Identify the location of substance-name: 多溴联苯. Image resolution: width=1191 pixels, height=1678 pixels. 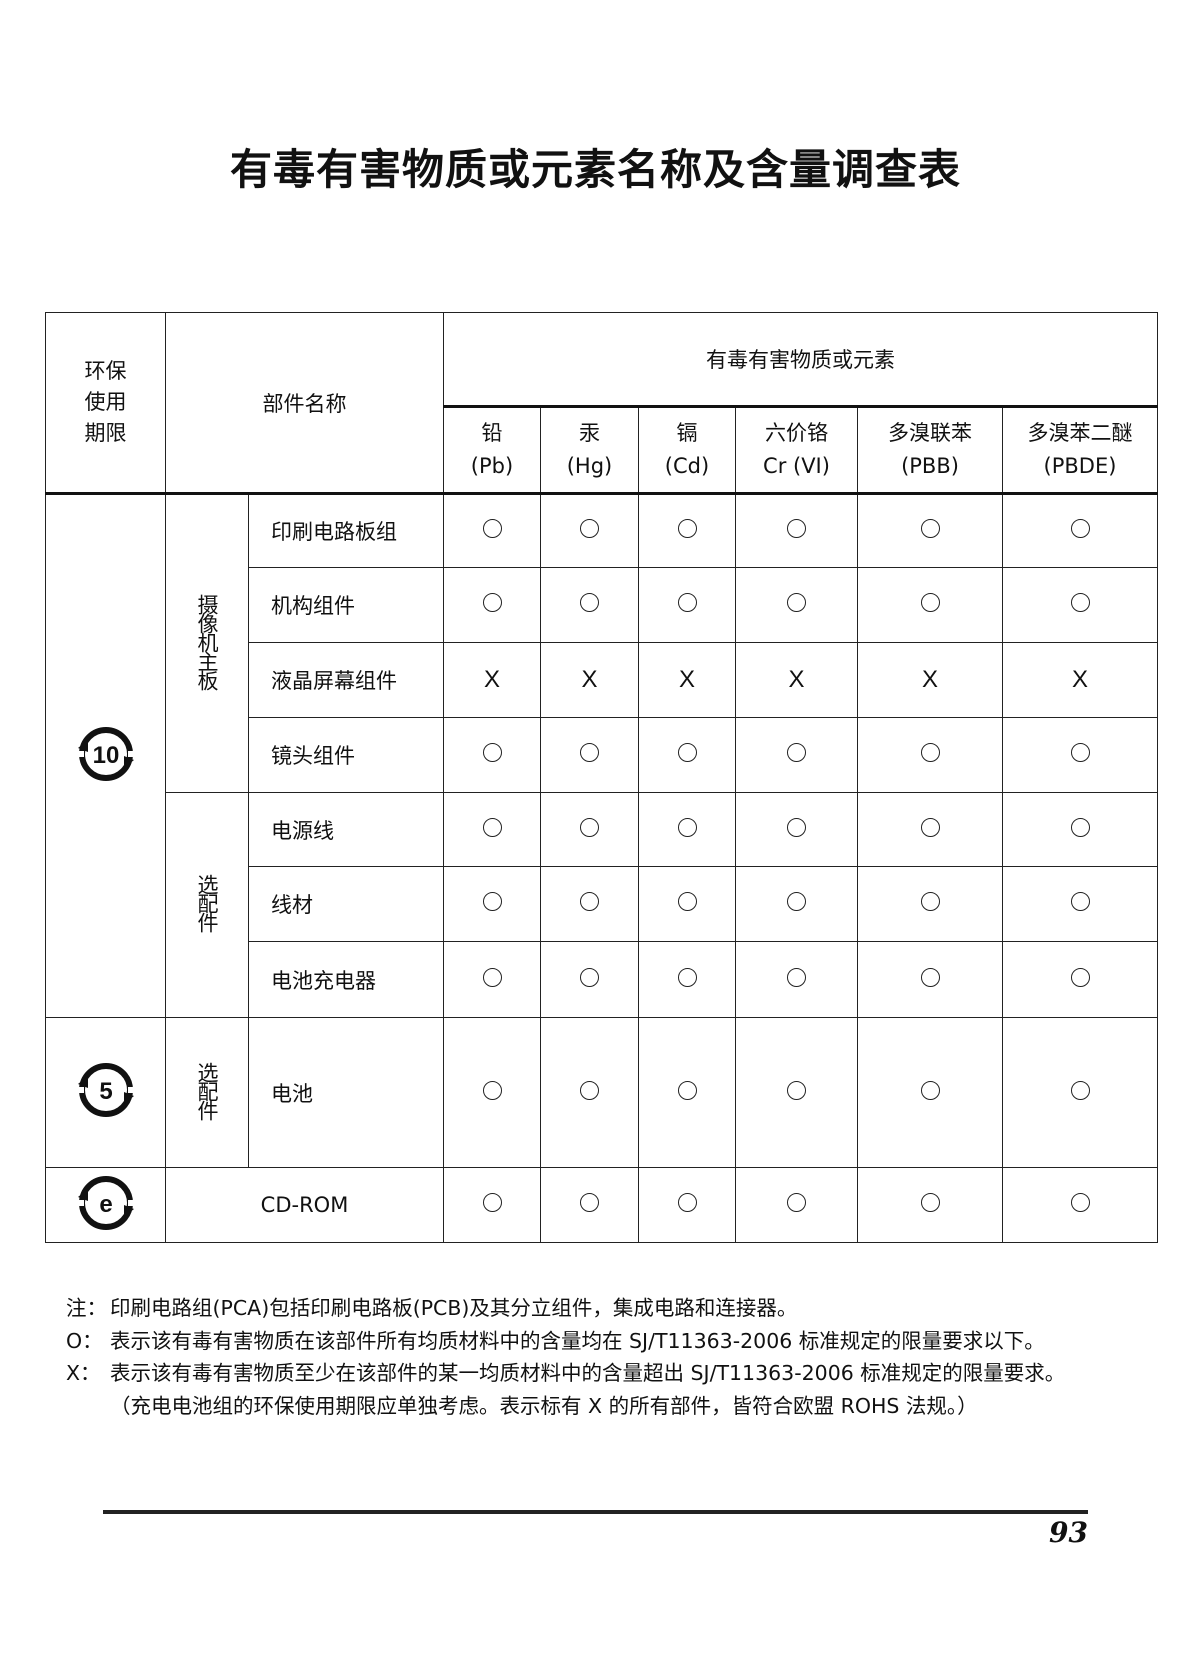
(930, 433).